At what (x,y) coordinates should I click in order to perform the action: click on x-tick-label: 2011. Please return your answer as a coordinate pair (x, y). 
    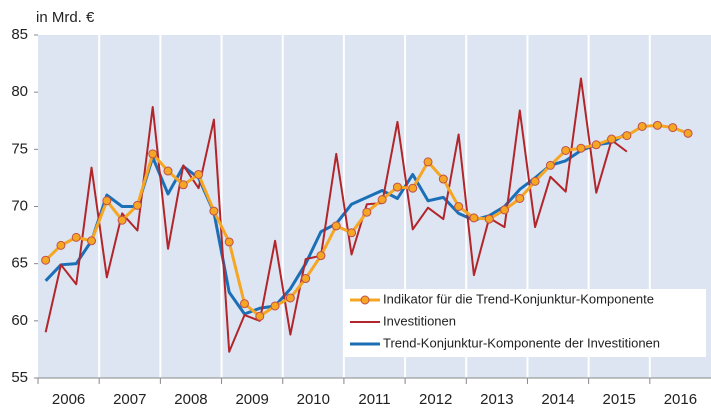
    Looking at the image, I should click on (374, 399).